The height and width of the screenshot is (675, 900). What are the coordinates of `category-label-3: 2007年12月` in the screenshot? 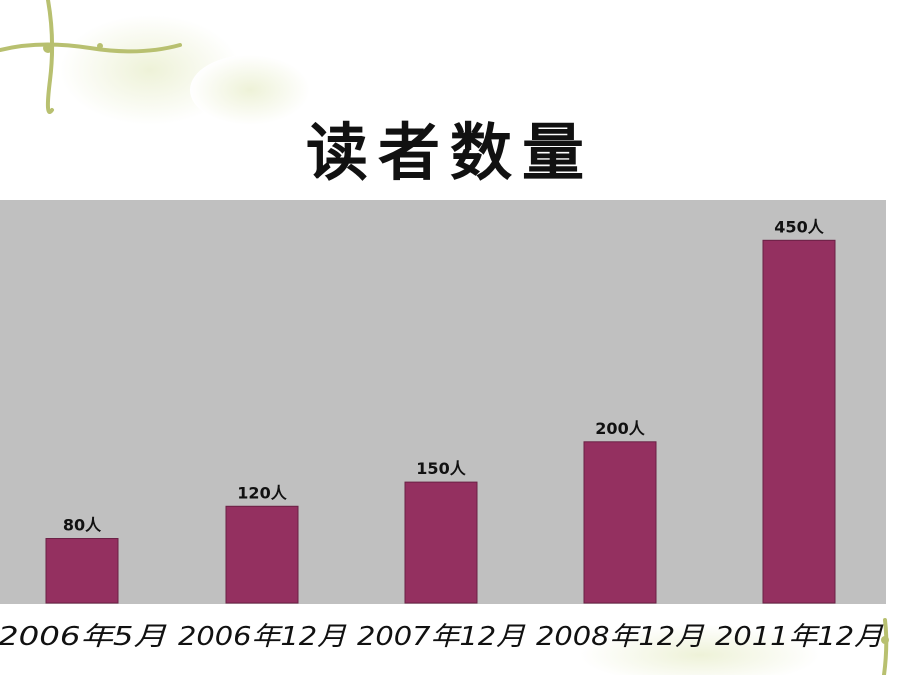 It's located at (441, 637).